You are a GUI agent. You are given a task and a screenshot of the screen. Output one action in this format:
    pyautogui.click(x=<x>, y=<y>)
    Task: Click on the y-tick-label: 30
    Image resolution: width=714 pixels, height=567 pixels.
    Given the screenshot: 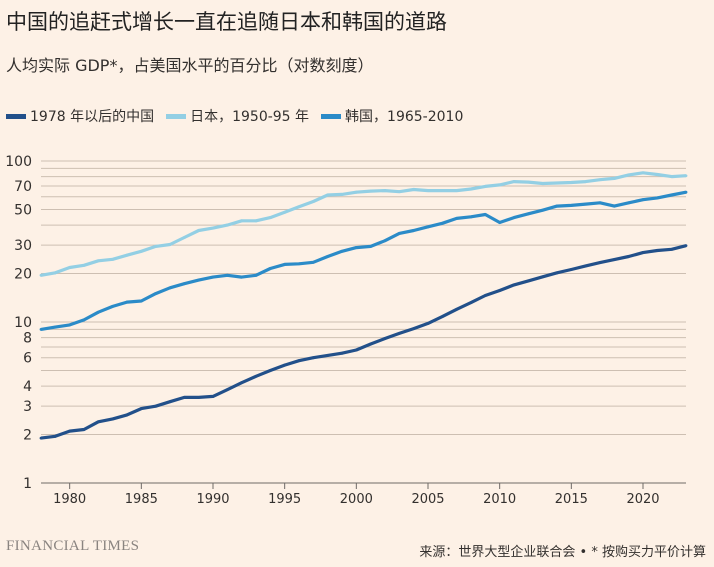 What is the action you would take?
    pyautogui.click(x=23, y=246)
    